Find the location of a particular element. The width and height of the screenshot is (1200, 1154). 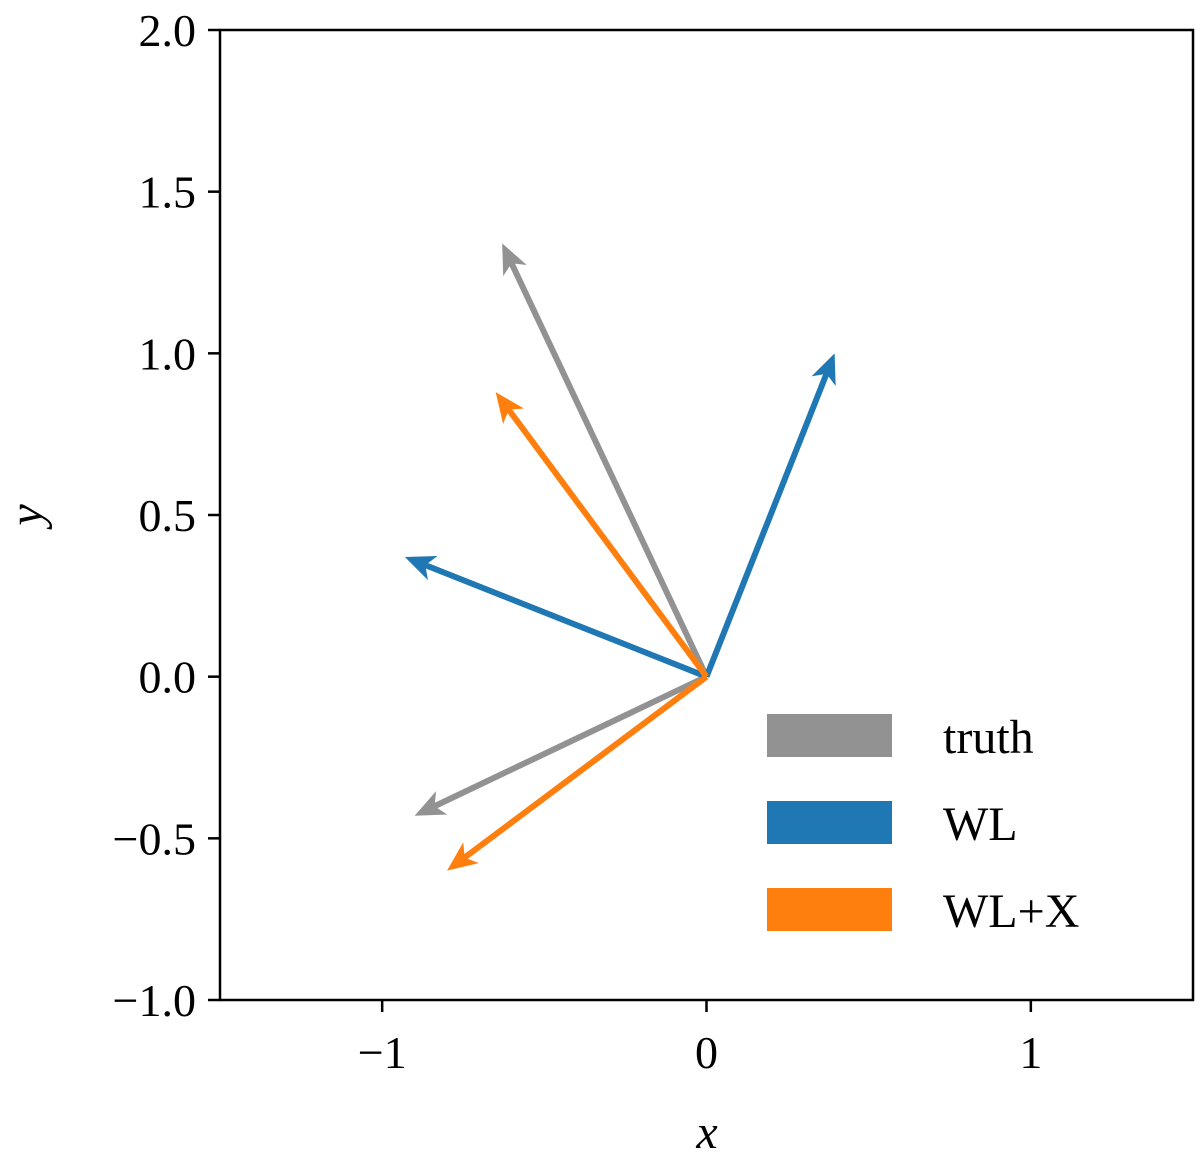

x-tick-label: 1 is located at coordinates (1030, 1052).